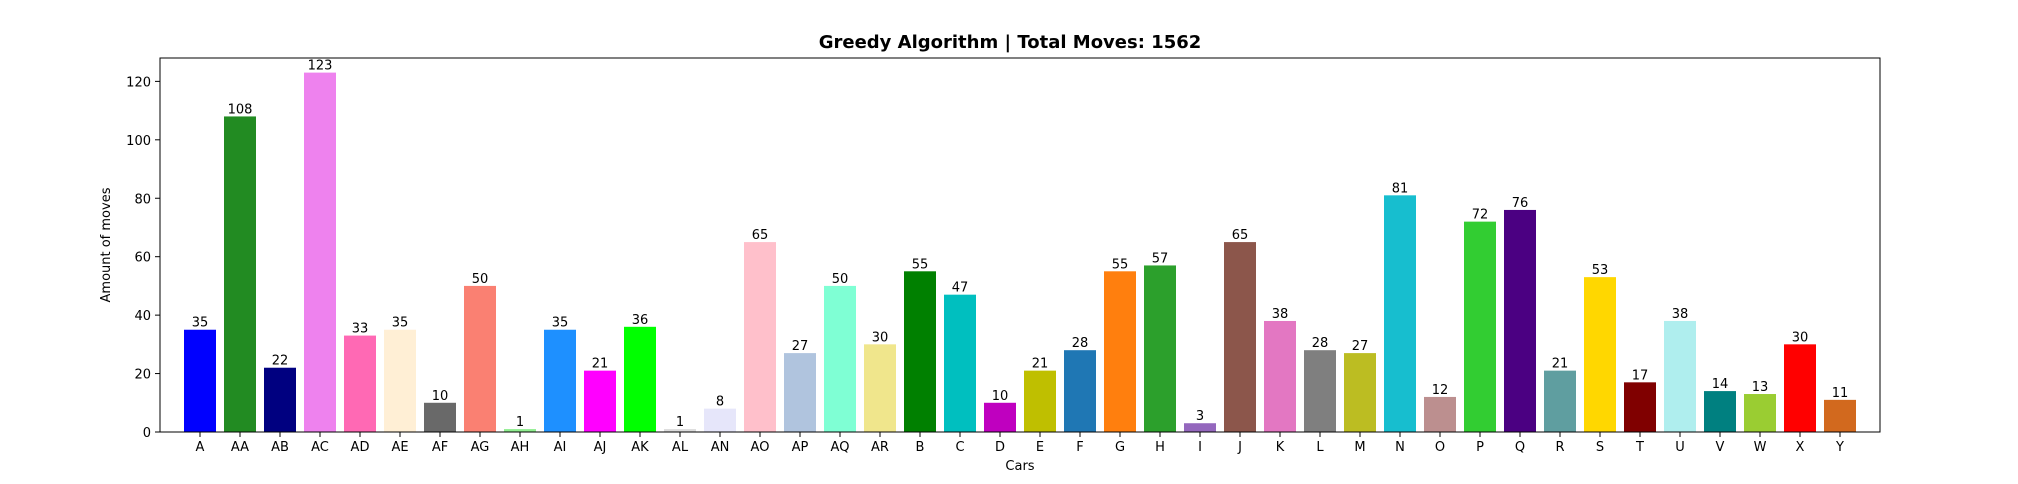  What do you see at coordinates (720, 420) in the screenshot?
I see `bar-AN` at bounding box center [720, 420].